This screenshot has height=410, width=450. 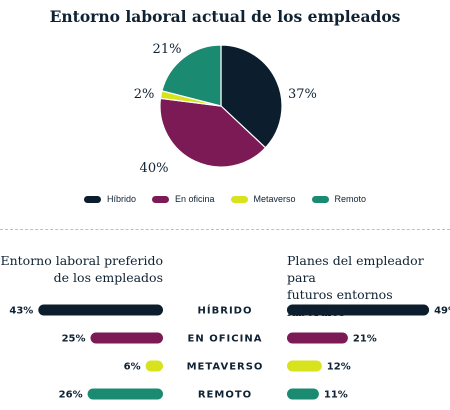 What do you see at coordinates (154, 366) in the screenshot?
I see `preferred-bar-metaverso` at bounding box center [154, 366].